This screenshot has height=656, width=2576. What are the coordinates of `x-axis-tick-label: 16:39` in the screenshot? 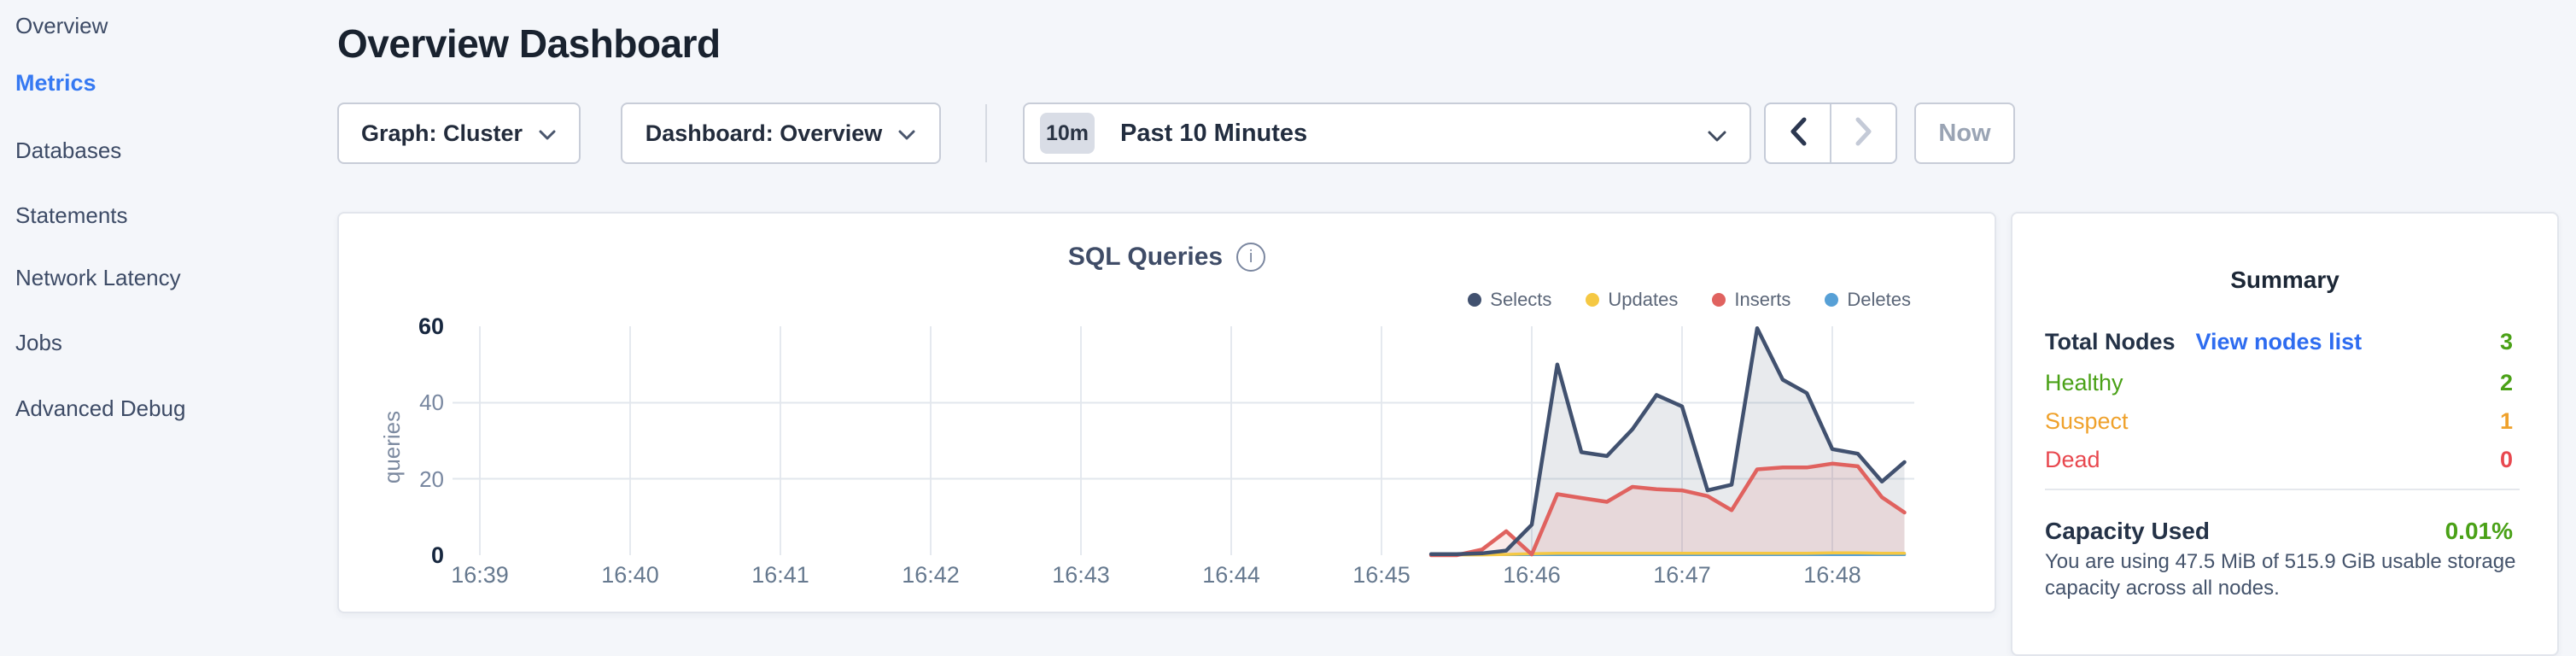 It's located at (480, 575).